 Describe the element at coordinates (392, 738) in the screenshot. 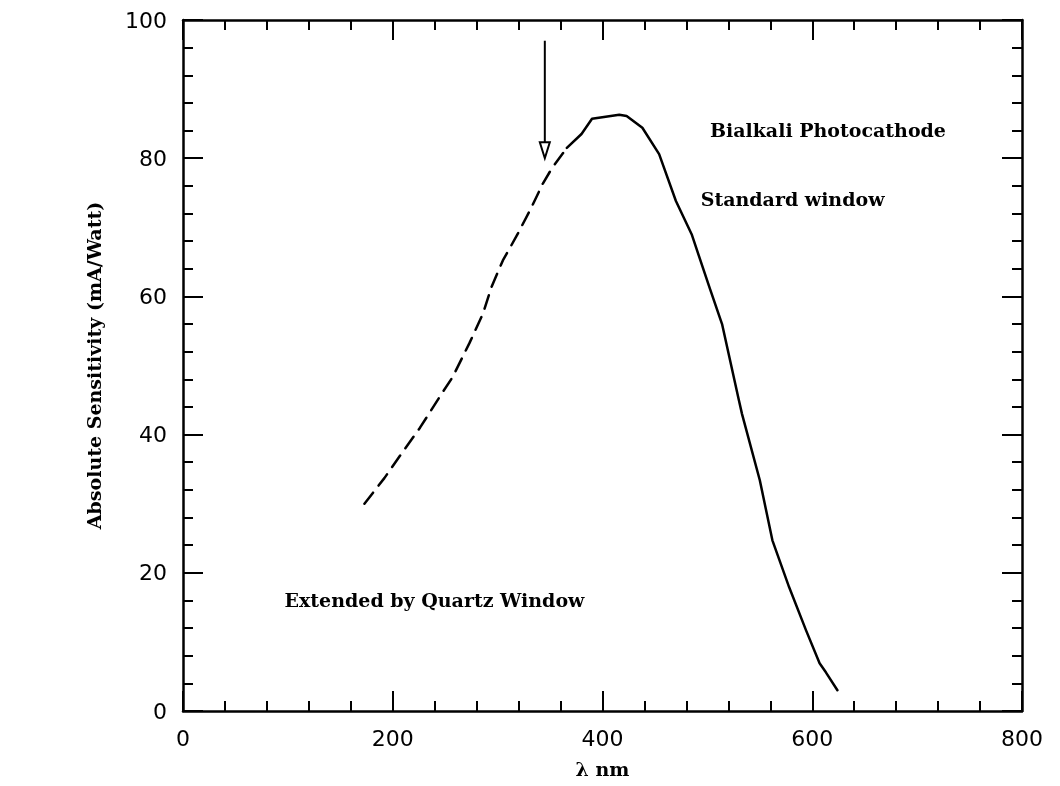

I see `x-tick-label: 200` at that location.